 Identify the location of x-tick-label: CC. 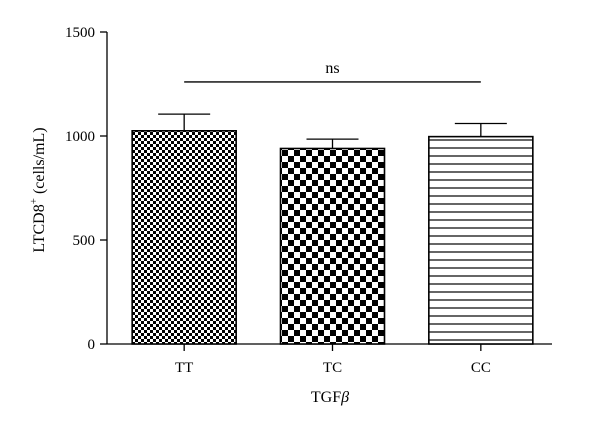
(481, 368).